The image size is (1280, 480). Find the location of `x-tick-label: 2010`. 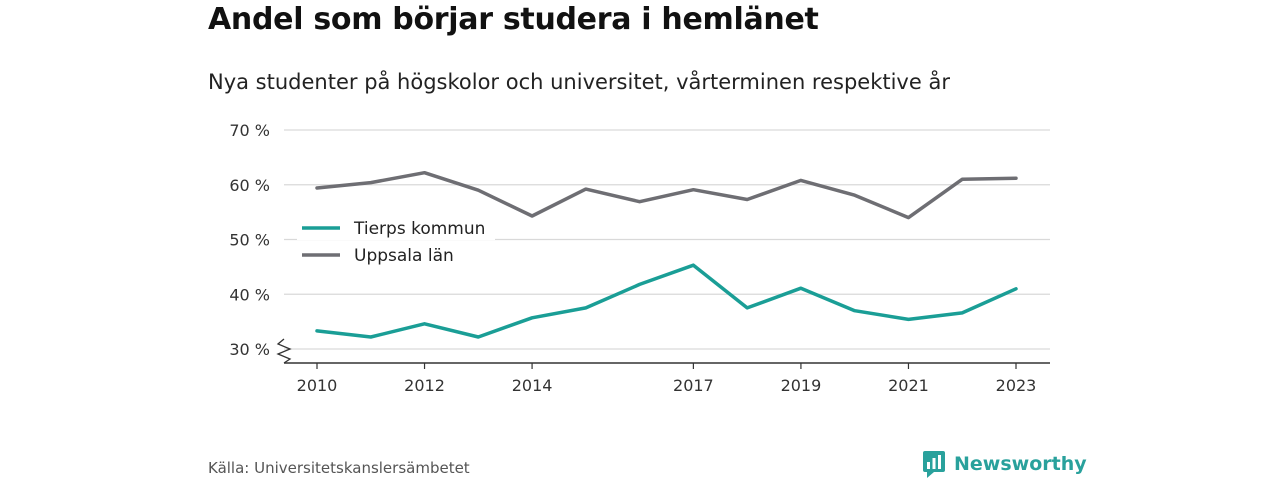

x-tick-label: 2010 is located at coordinates (317, 385).